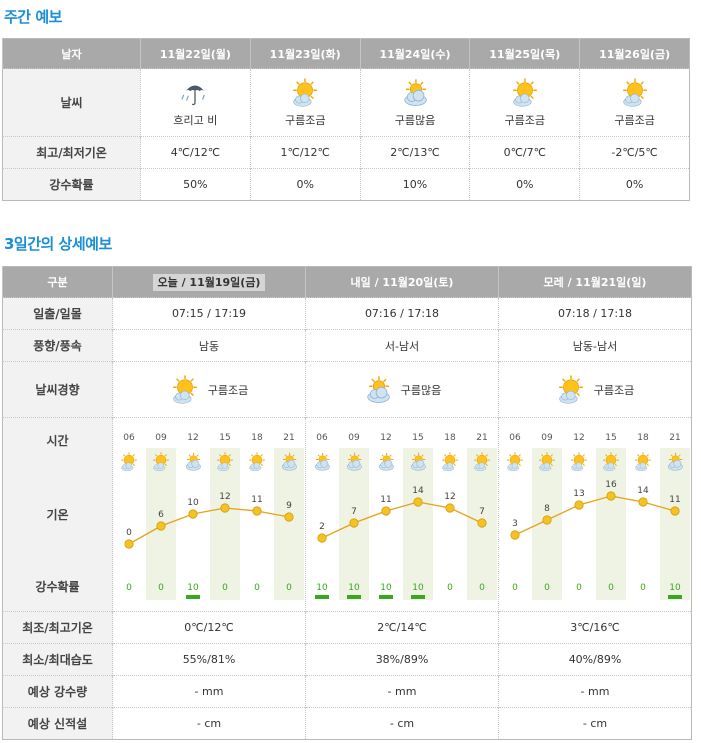 This screenshot has width=701, height=743. What do you see at coordinates (595, 313) in the screenshot?
I see `sun-cell: 07:18 / 17:18` at bounding box center [595, 313].